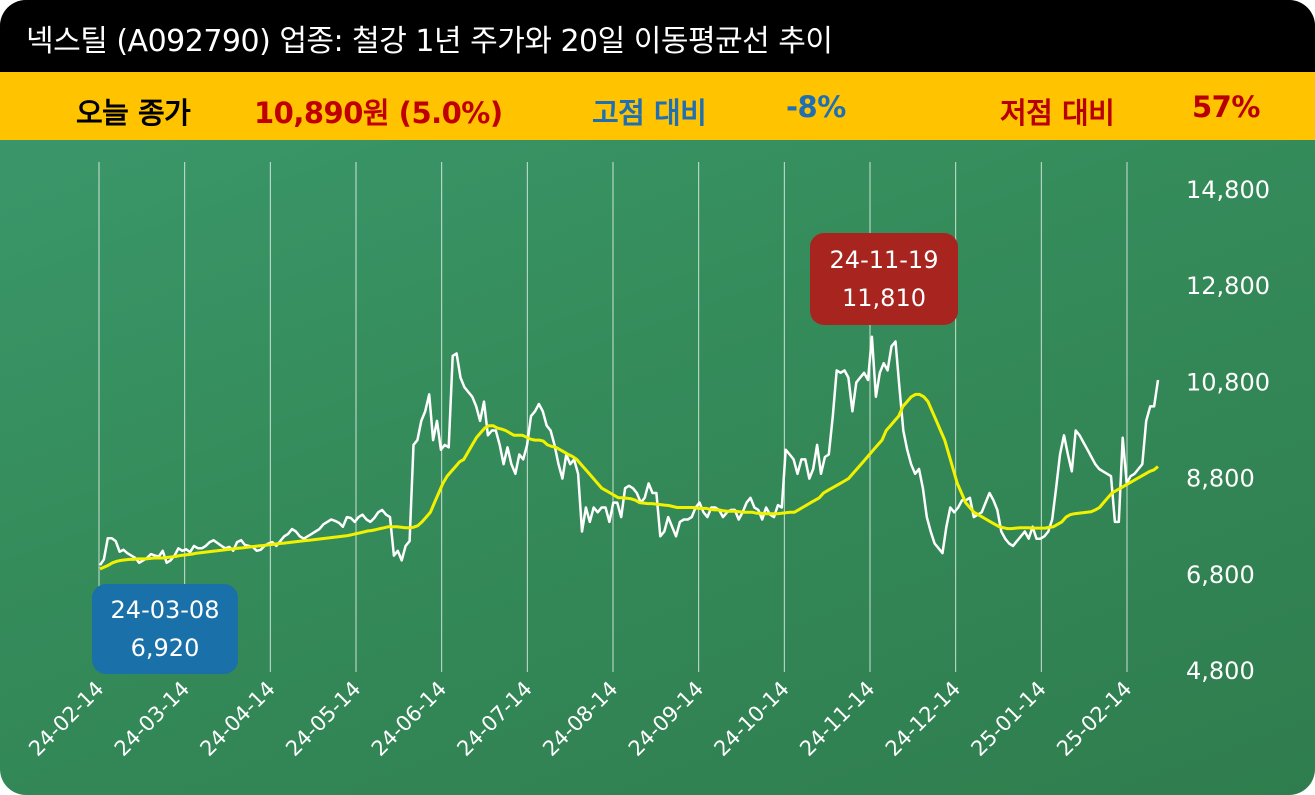 This screenshot has height=795, width=1315. I want to click on x-tick-label: 24-07-14, so click(494, 719).